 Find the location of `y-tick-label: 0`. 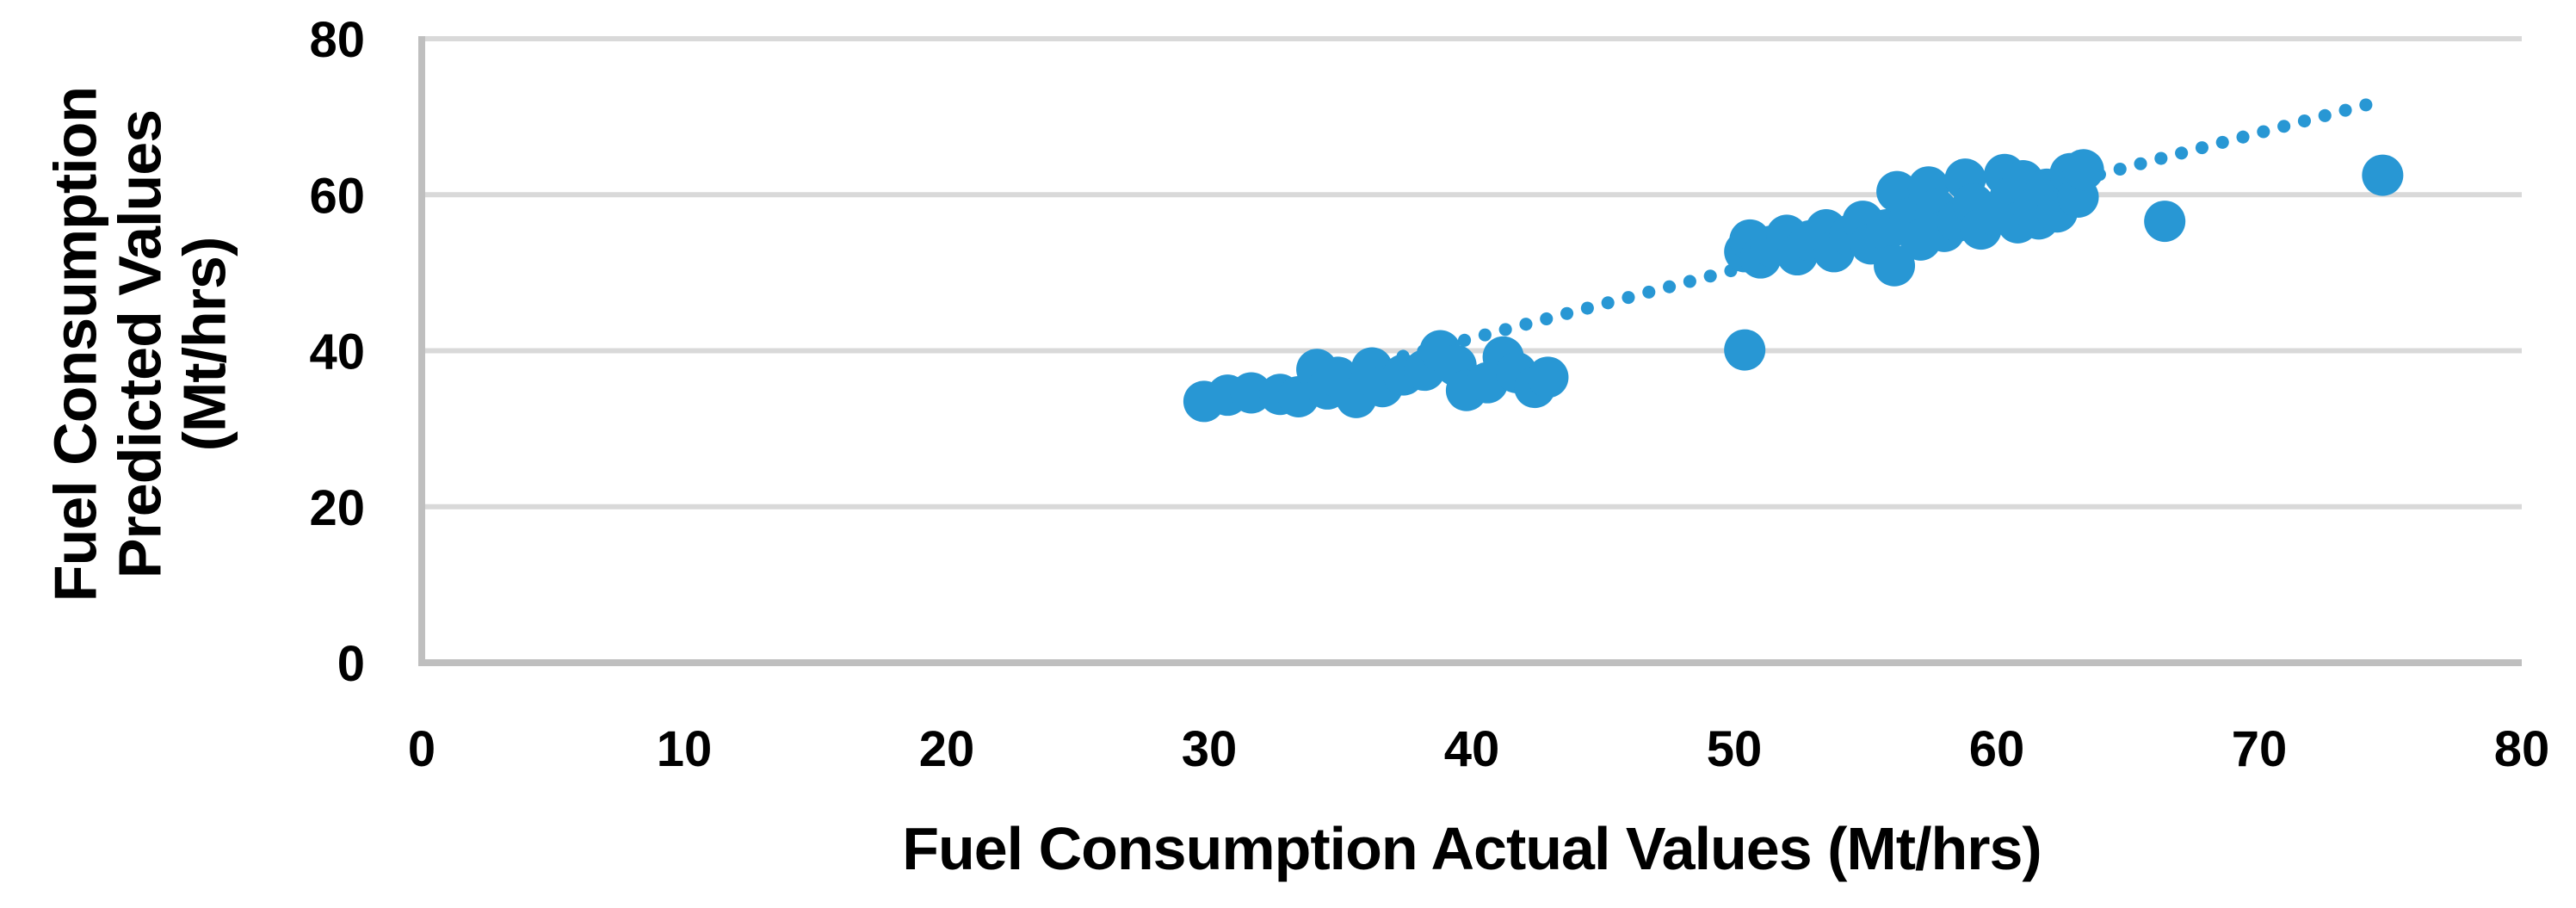

y-tick-label: 0 is located at coordinates (351, 664).